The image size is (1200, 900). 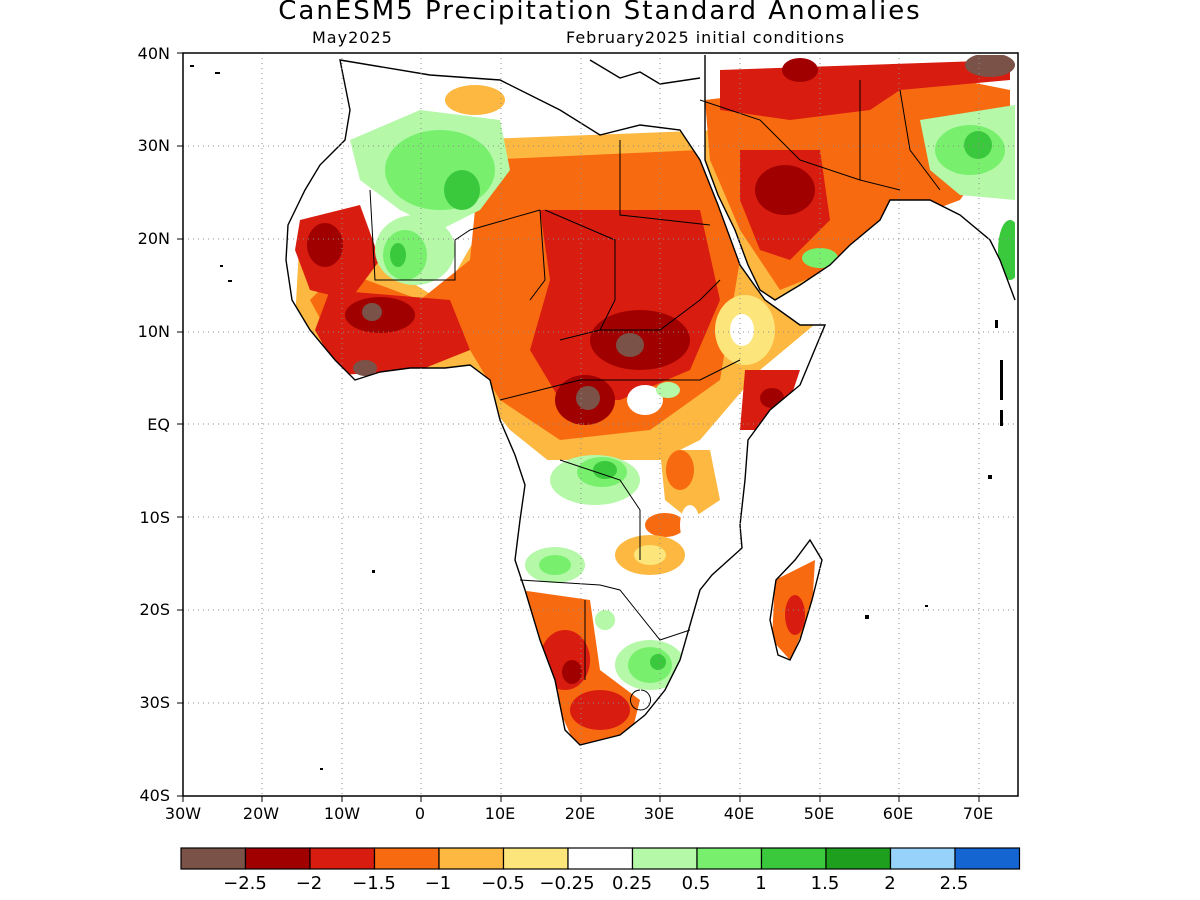 I want to click on colorbar-label: −2.5, so click(x=245, y=883).